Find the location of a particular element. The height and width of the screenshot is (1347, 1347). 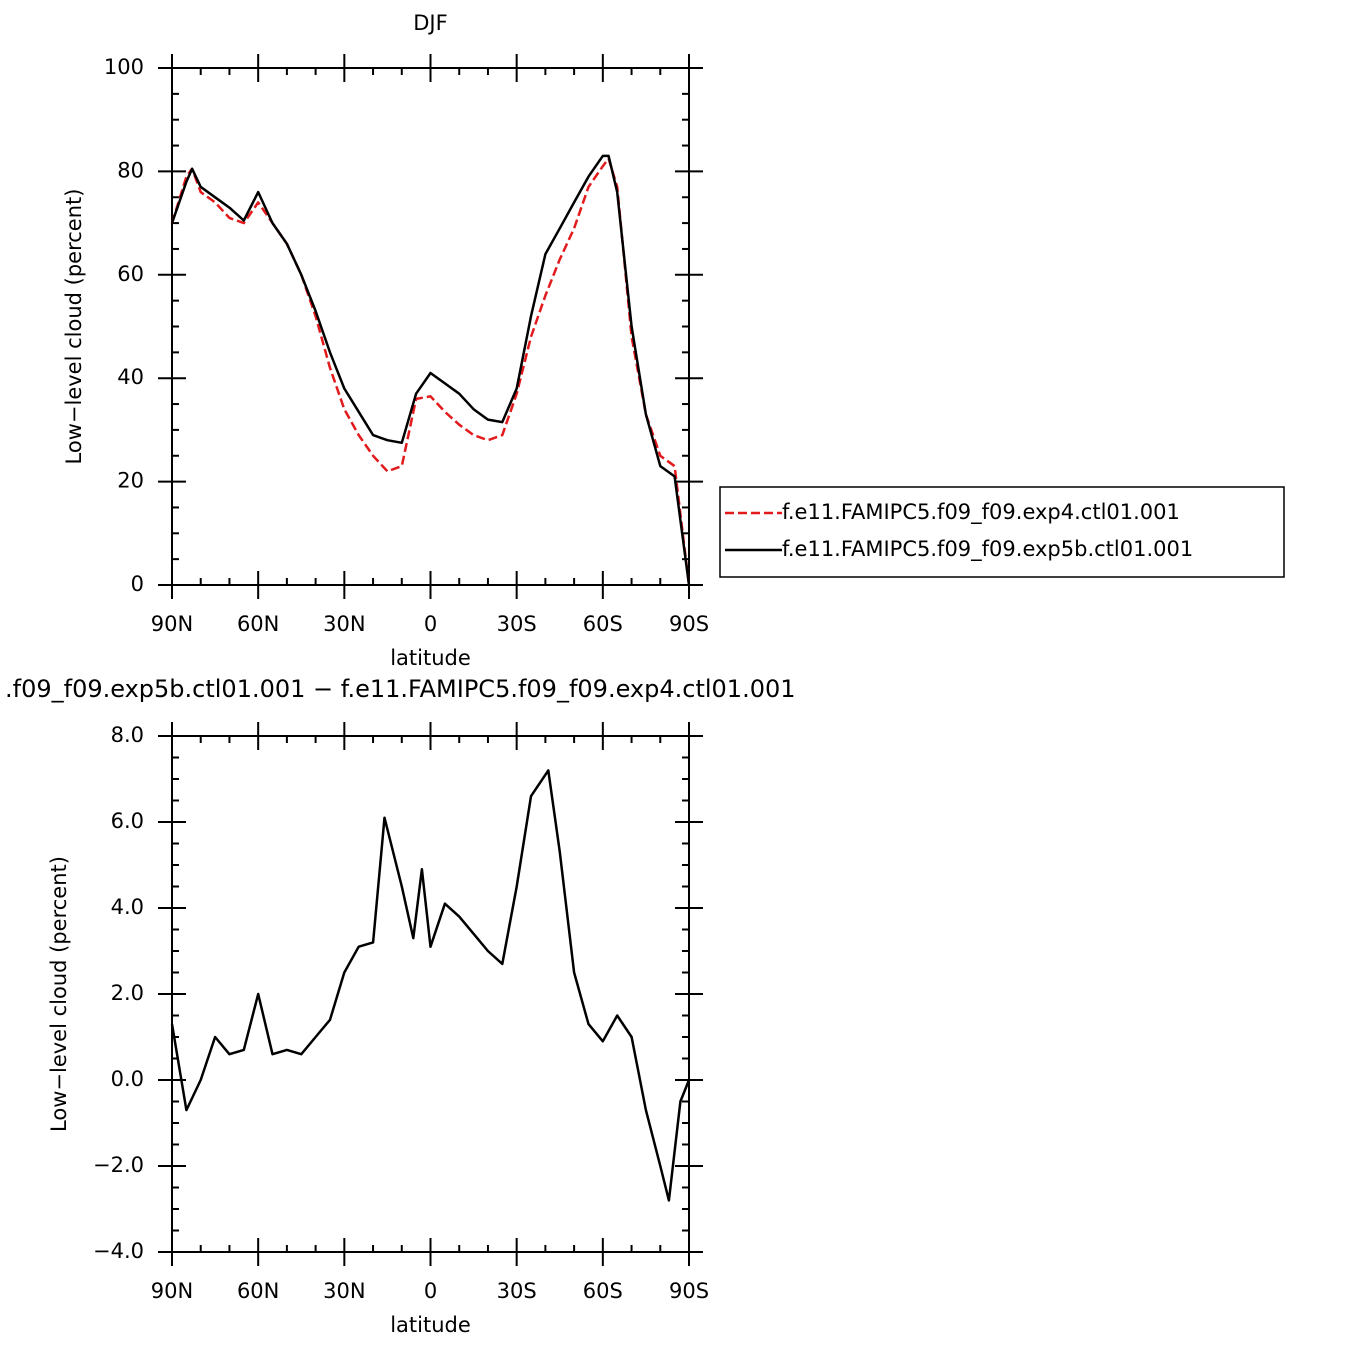

y-tick-label: 100 is located at coordinates (124, 67).